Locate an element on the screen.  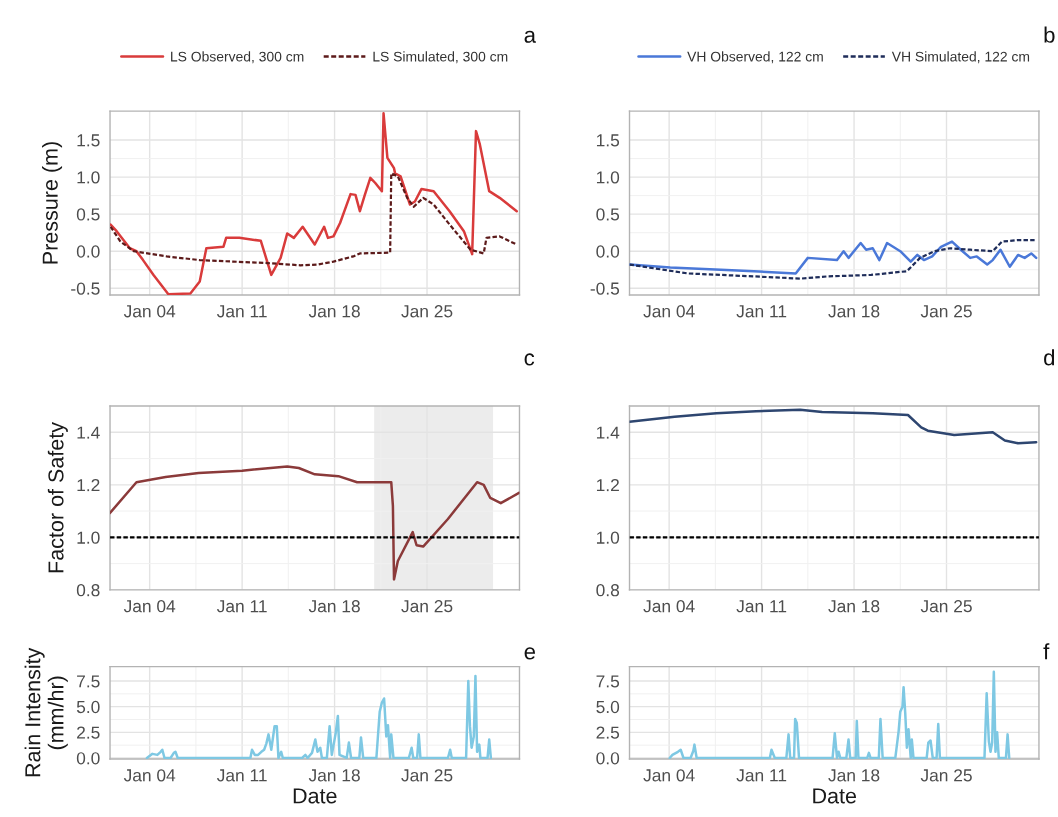
legend-label: VH Observed, 122 cm is located at coordinates (755, 57).